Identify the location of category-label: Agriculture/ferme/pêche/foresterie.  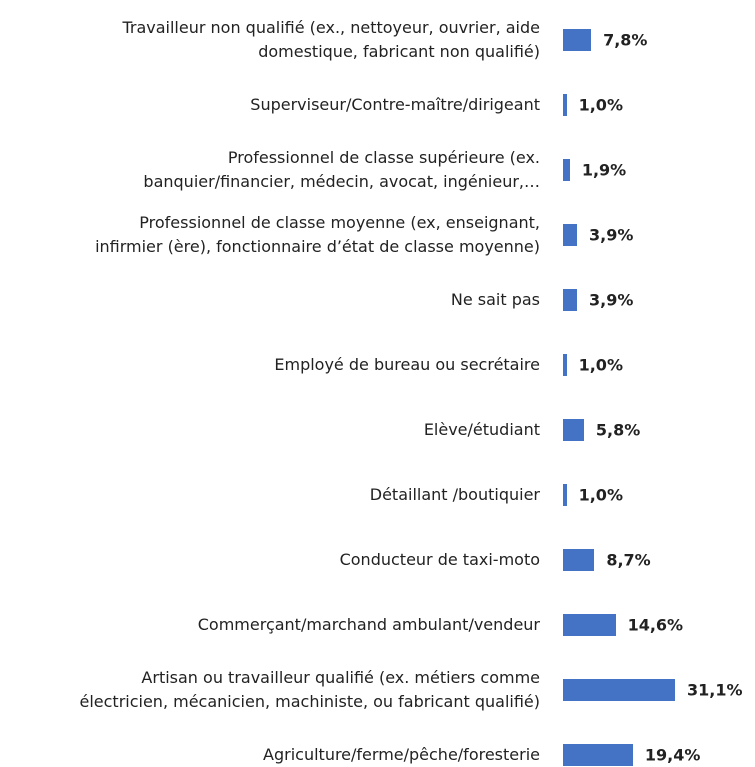
(401, 754).